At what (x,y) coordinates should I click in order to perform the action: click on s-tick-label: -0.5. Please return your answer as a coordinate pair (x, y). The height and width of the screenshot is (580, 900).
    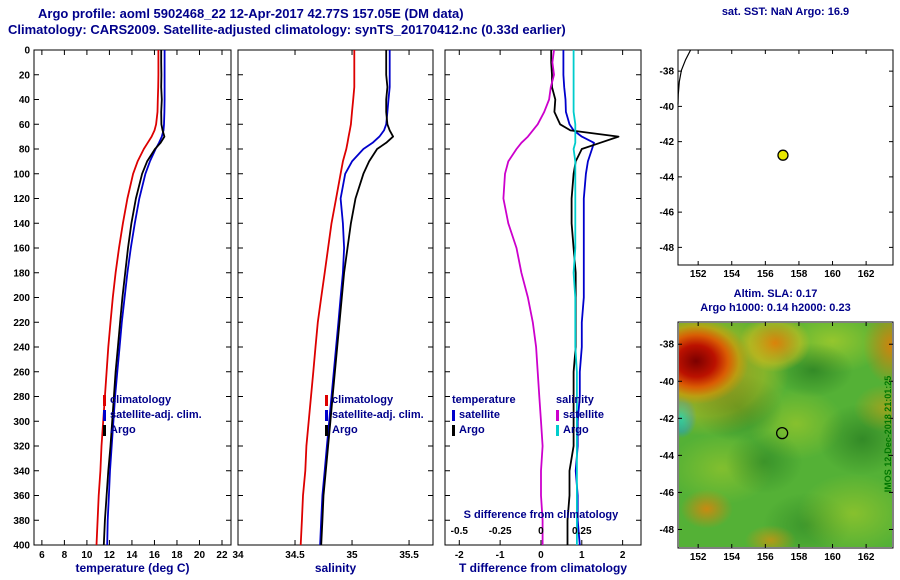
    Looking at the image, I should click on (460, 531).